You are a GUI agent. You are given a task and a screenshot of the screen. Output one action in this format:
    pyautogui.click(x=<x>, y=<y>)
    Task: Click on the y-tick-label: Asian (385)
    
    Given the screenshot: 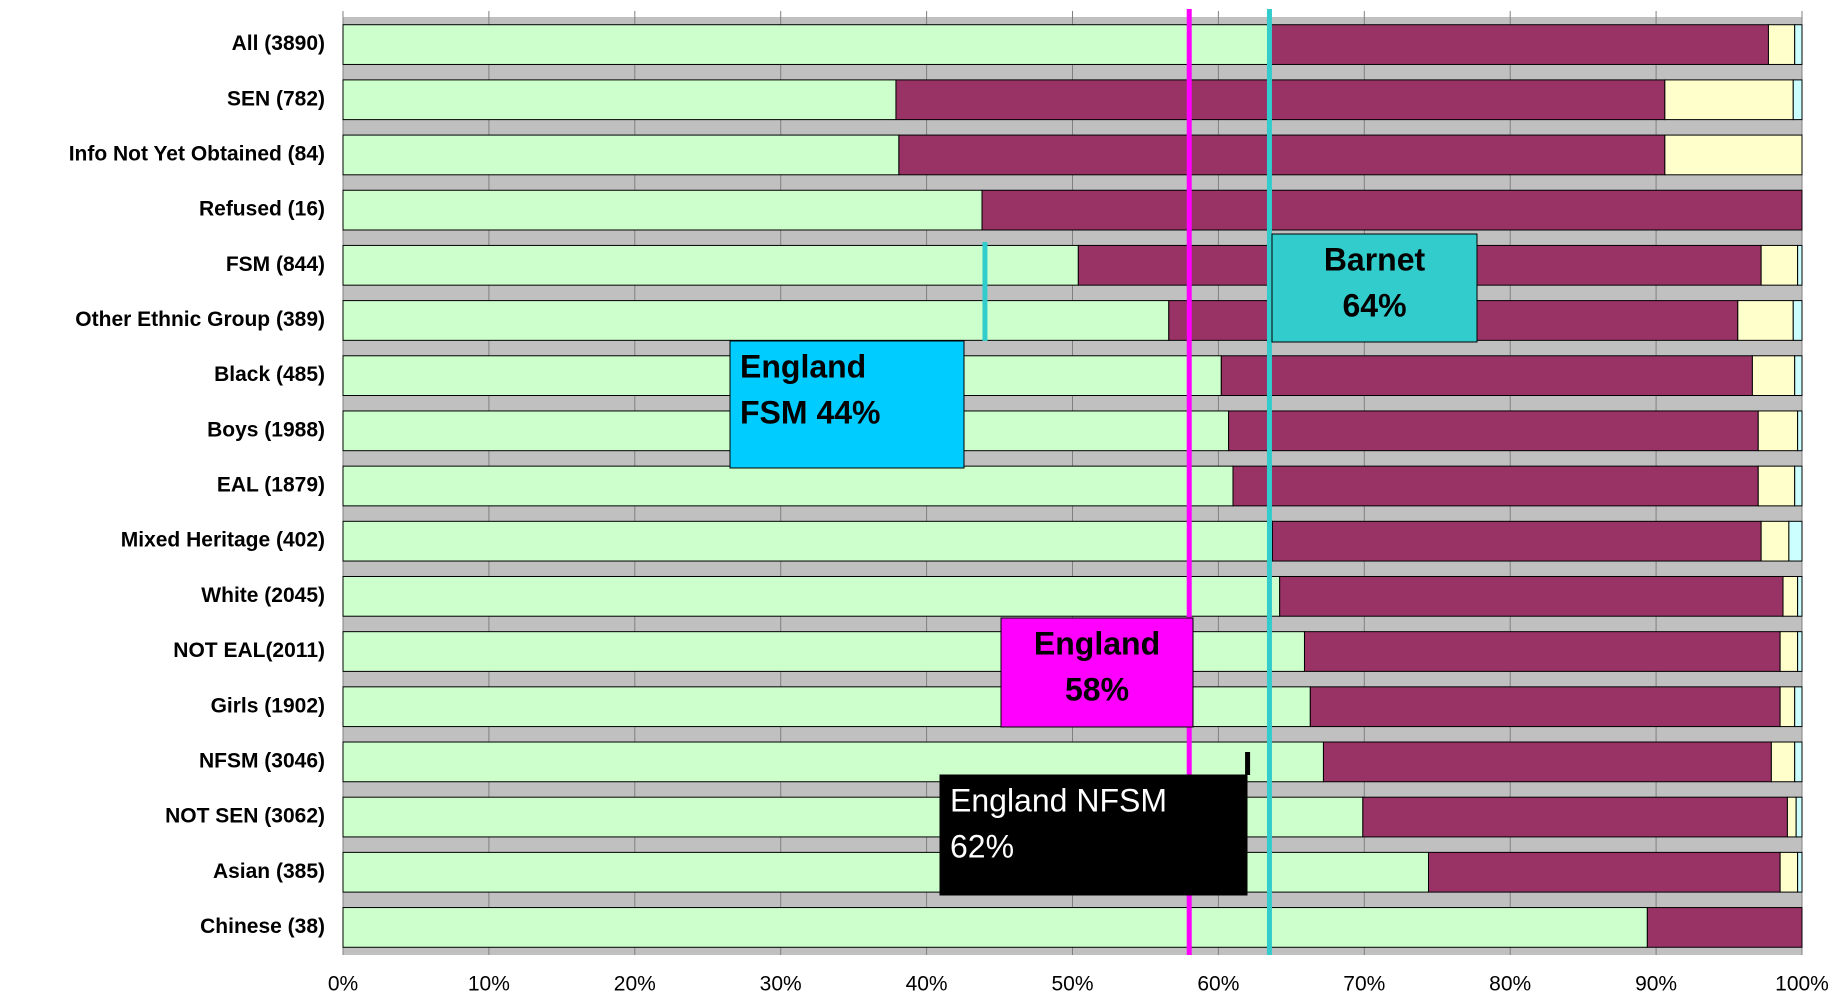 What is the action you would take?
    pyautogui.click(x=269, y=871)
    